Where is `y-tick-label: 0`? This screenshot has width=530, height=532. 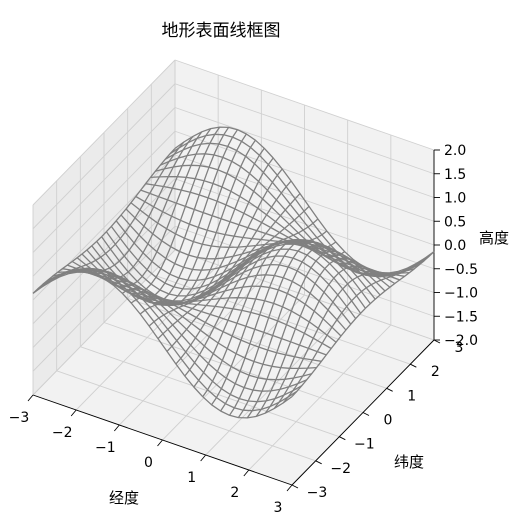 y-tick-label: 0 is located at coordinates (388, 421).